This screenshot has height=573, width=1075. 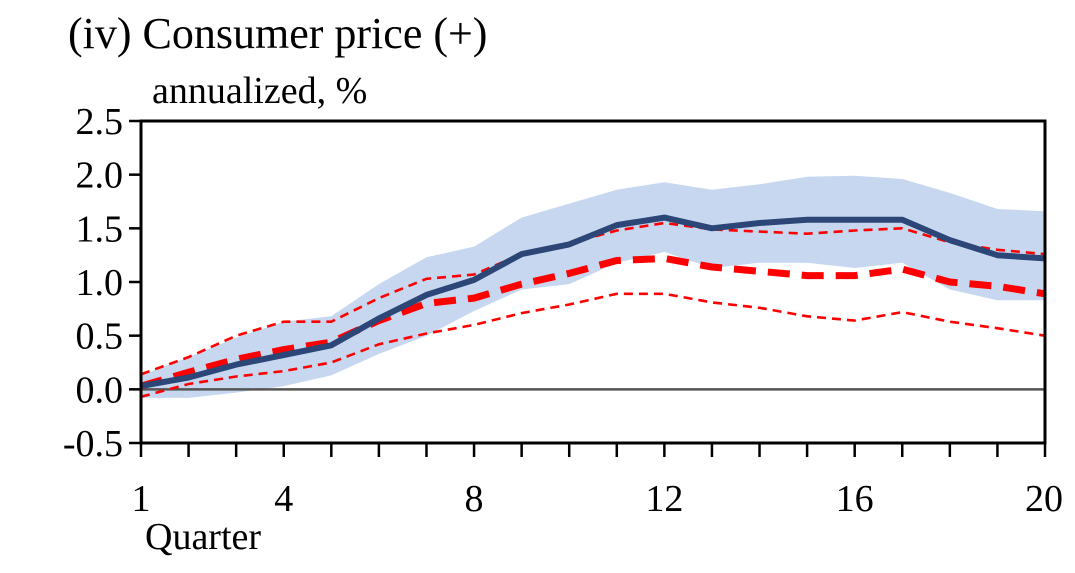 I want to click on x-axis-label: Quarter, so click(x=203, y=537).